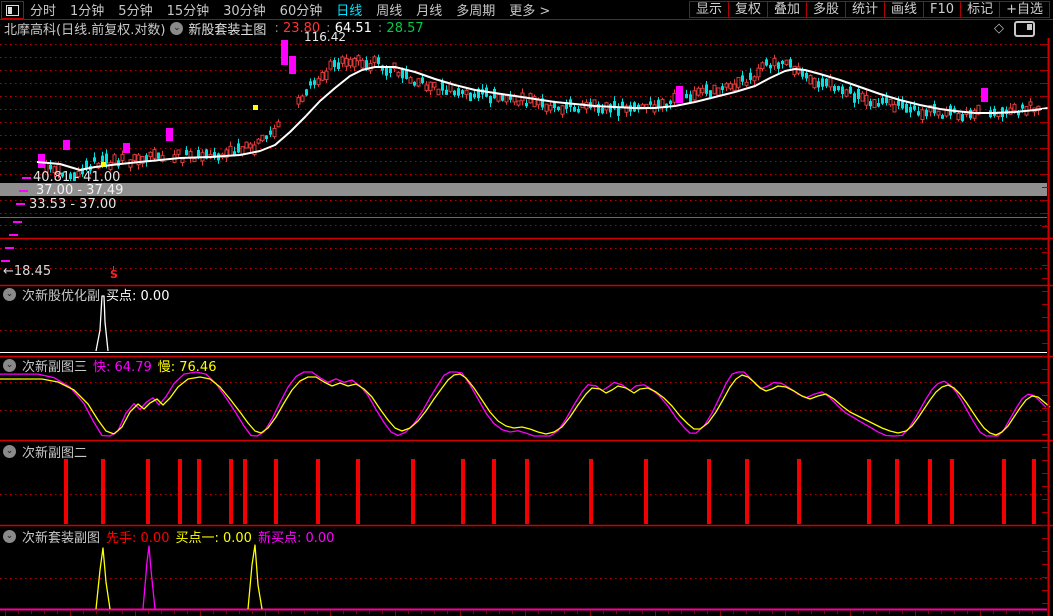 This screenshot has height=616, width=1053. I want to click on panel-field: 买点一: 0.00, so click(213, 538).